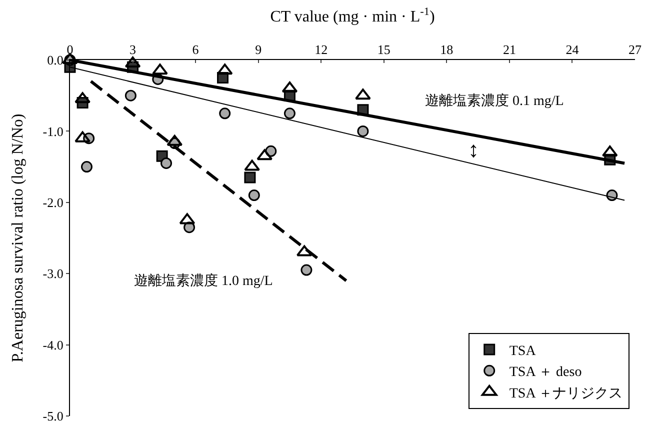 Image resolution: width=654 pixels, height=436 pixels. Describe the element at coordinates (635, 49) in the screenshot. I see `x-tick-label: 27` at that location.